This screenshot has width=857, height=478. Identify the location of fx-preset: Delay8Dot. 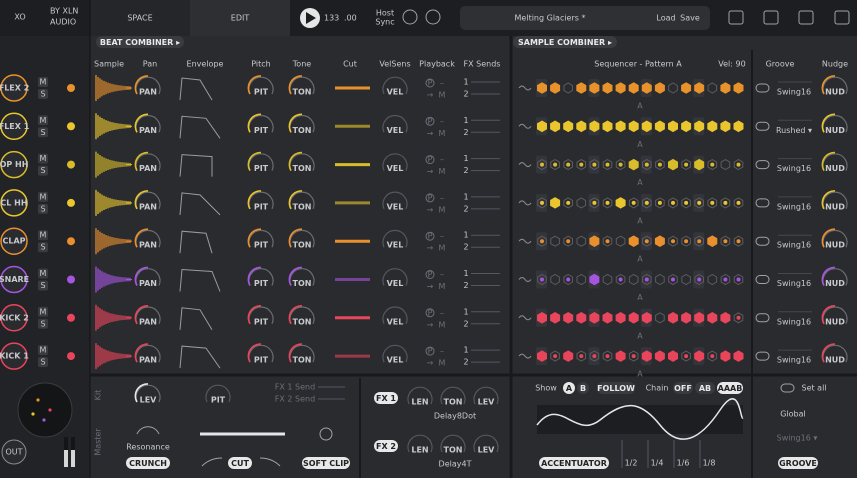
(455, 416).